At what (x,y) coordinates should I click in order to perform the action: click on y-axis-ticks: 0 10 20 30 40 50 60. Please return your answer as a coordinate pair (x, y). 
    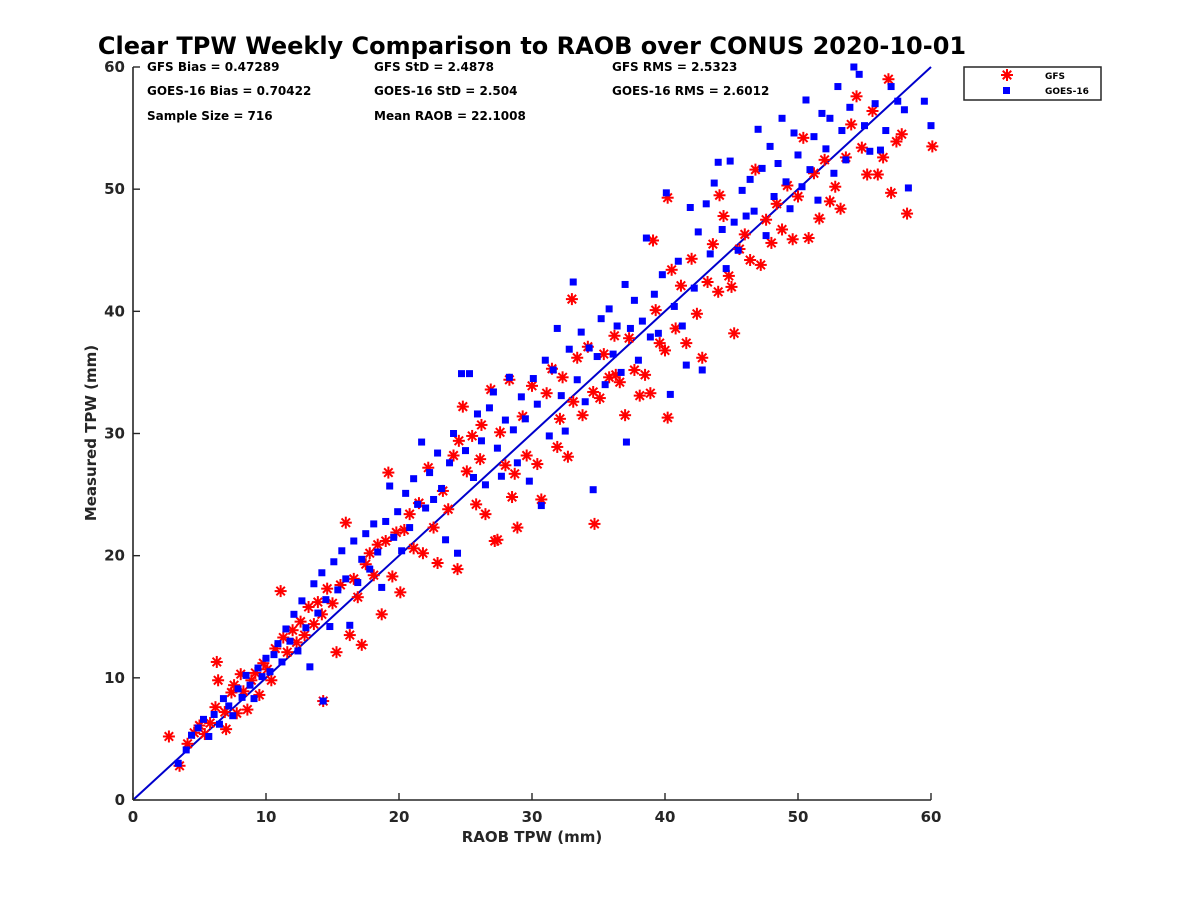
    Looking at the image, I should click on (122, 433).